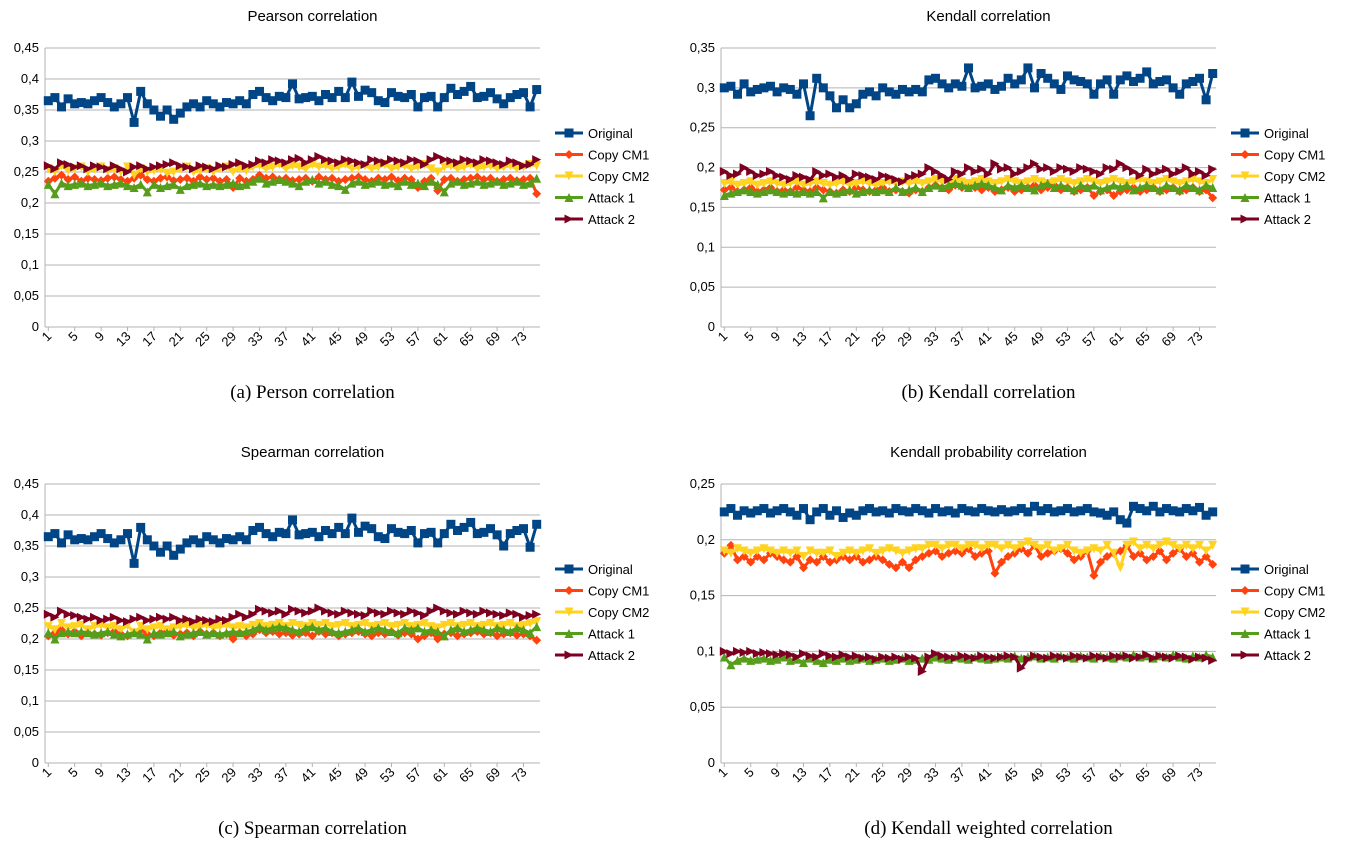 The width and height of the screenshot is (1353, 844). I want to click on x-tick-label: 29, so click(904, 775).